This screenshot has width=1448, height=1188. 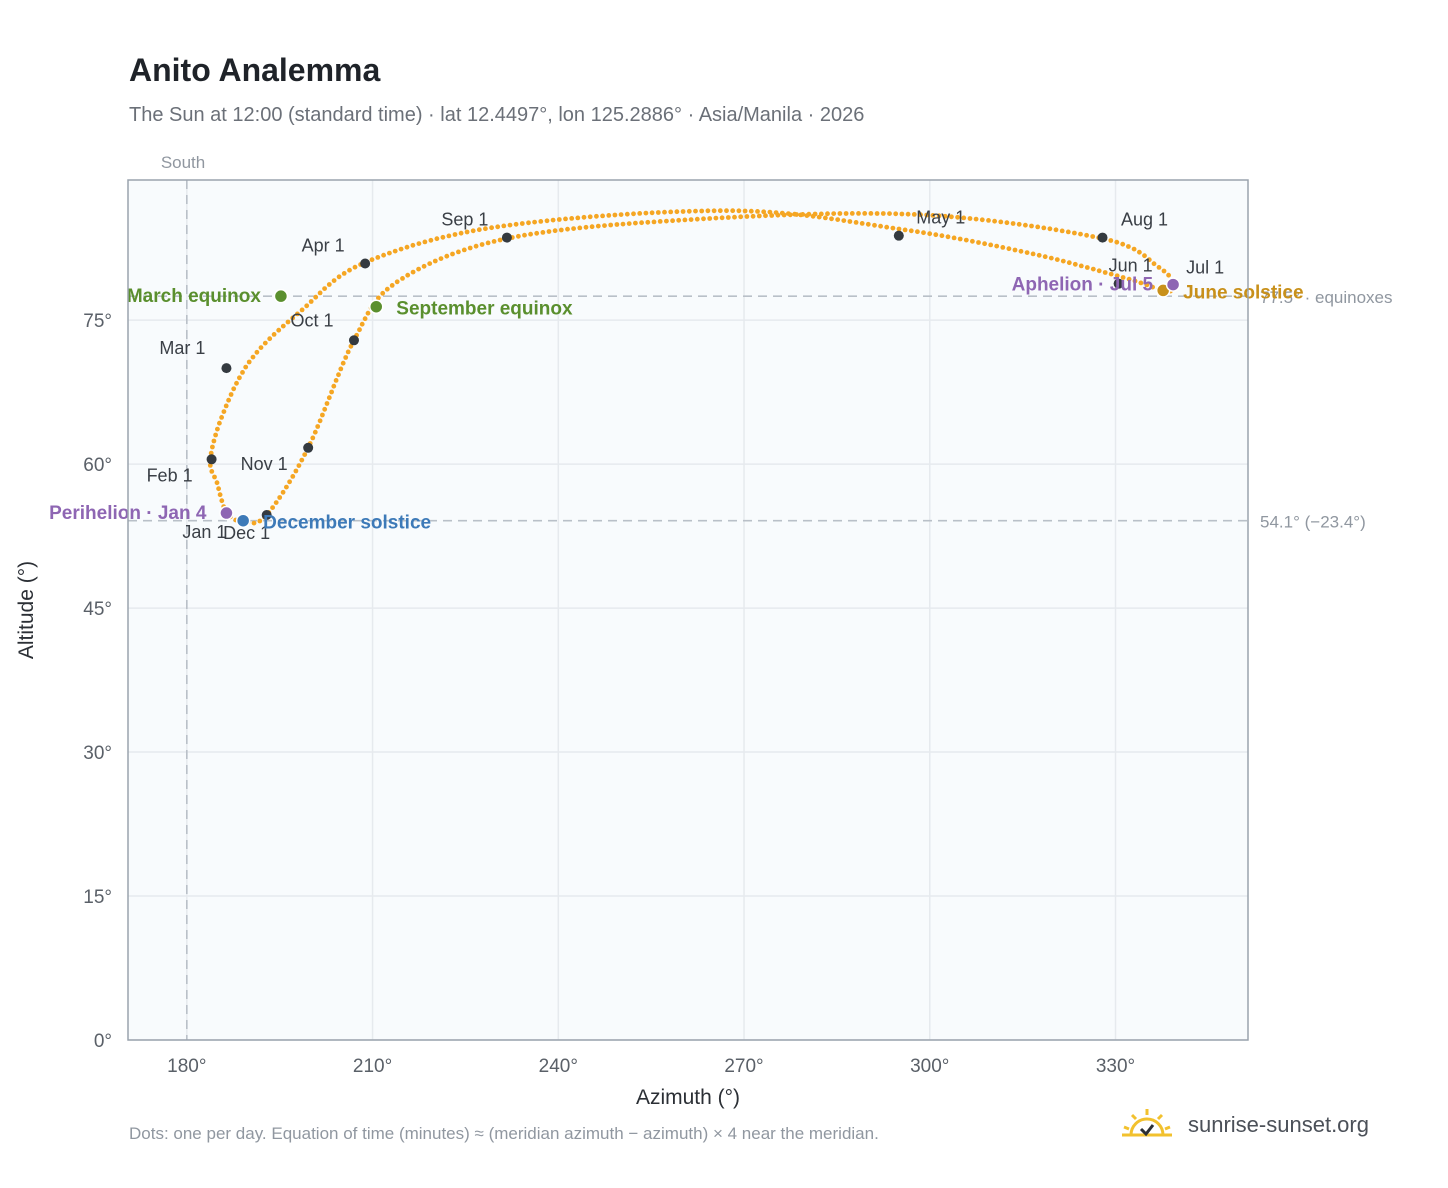 What do you see at coordinates (1244, 1125) in the screenshot?
I see `brand: sunrise-sunset.org` at bounding box center [1244, 1125].